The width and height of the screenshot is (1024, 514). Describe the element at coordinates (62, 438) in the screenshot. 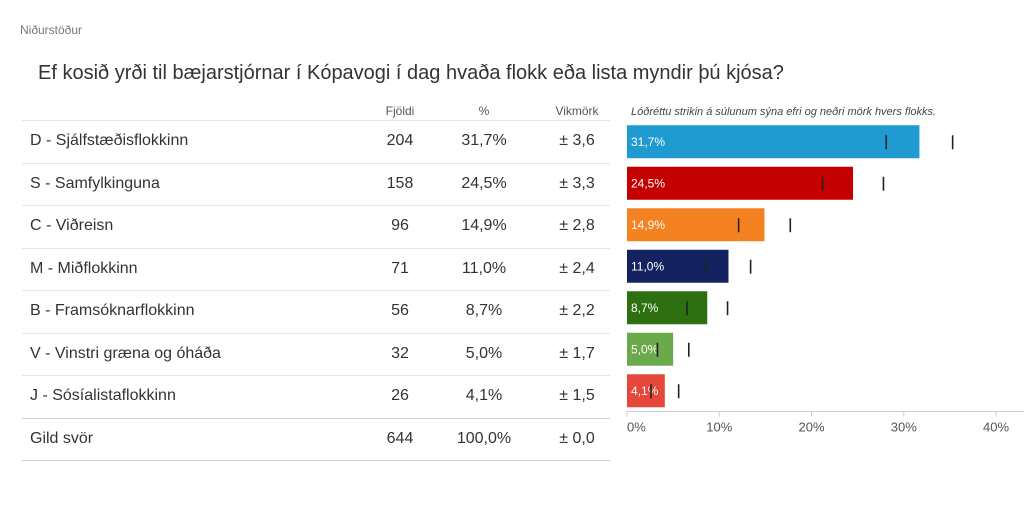

I see `total-name: Gild svör` at that location.